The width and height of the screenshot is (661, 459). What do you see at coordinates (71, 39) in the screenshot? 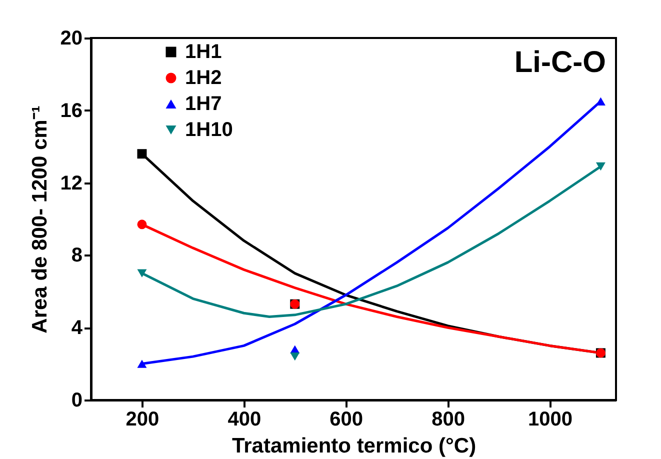
I see `y-tick-label: 20` at bounding box center [71, 39].